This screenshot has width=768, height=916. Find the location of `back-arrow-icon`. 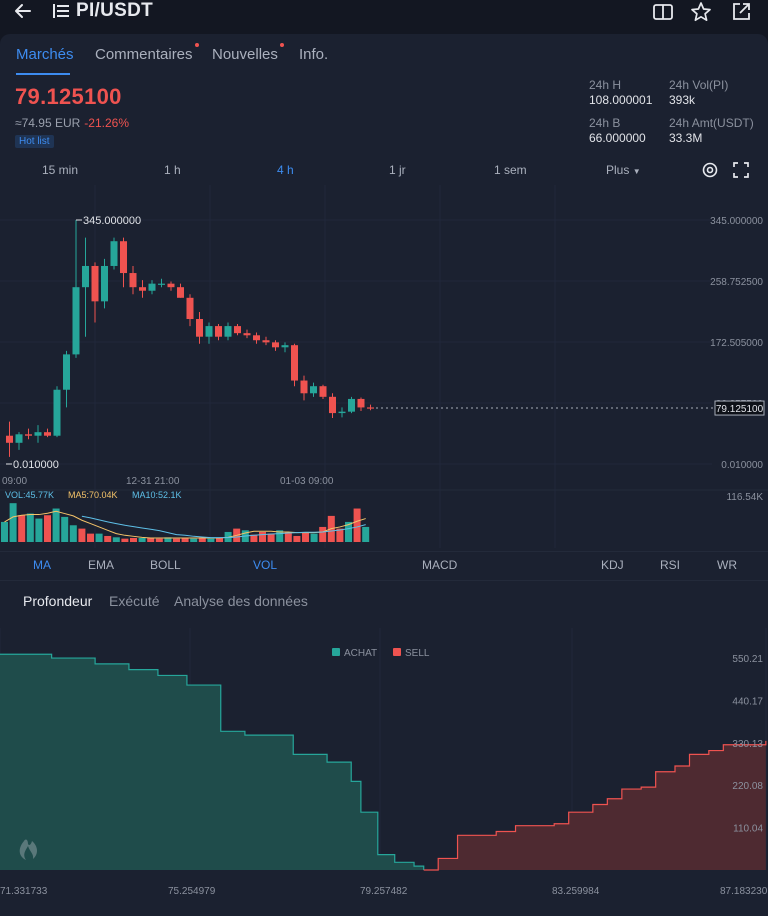

back-arrow-icon is located at coordinates (23, 11).